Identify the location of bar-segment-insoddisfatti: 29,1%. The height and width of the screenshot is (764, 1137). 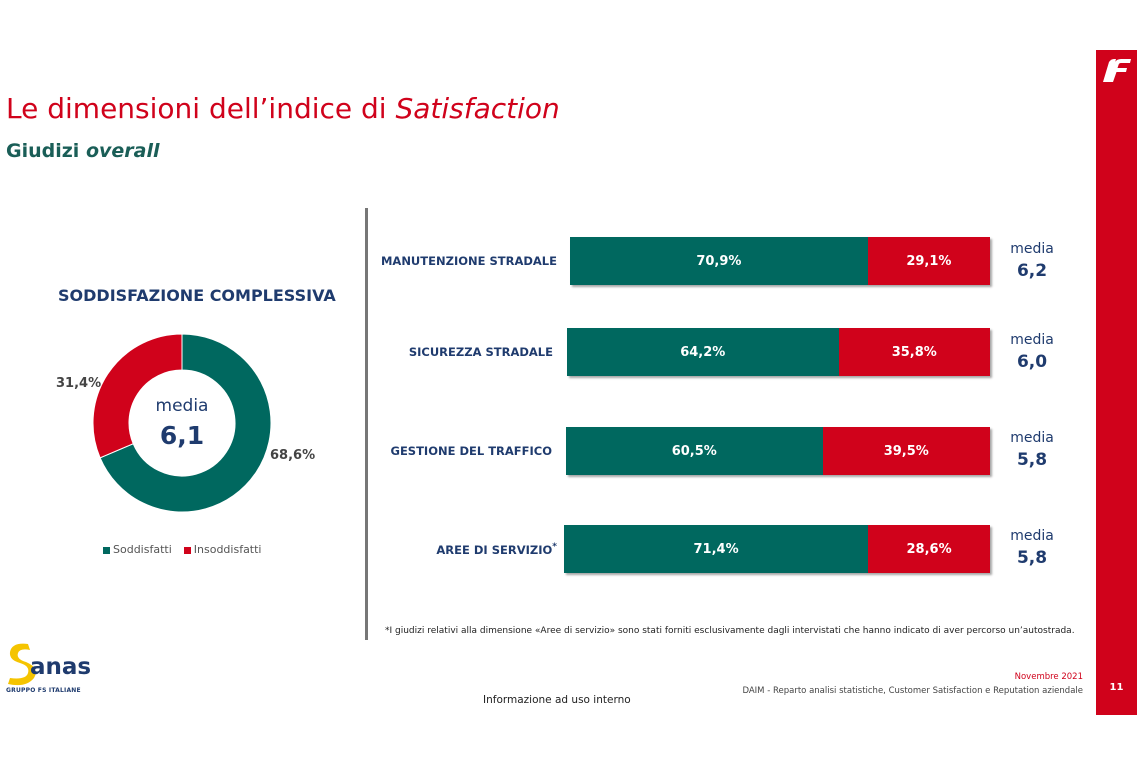
(928, 261).